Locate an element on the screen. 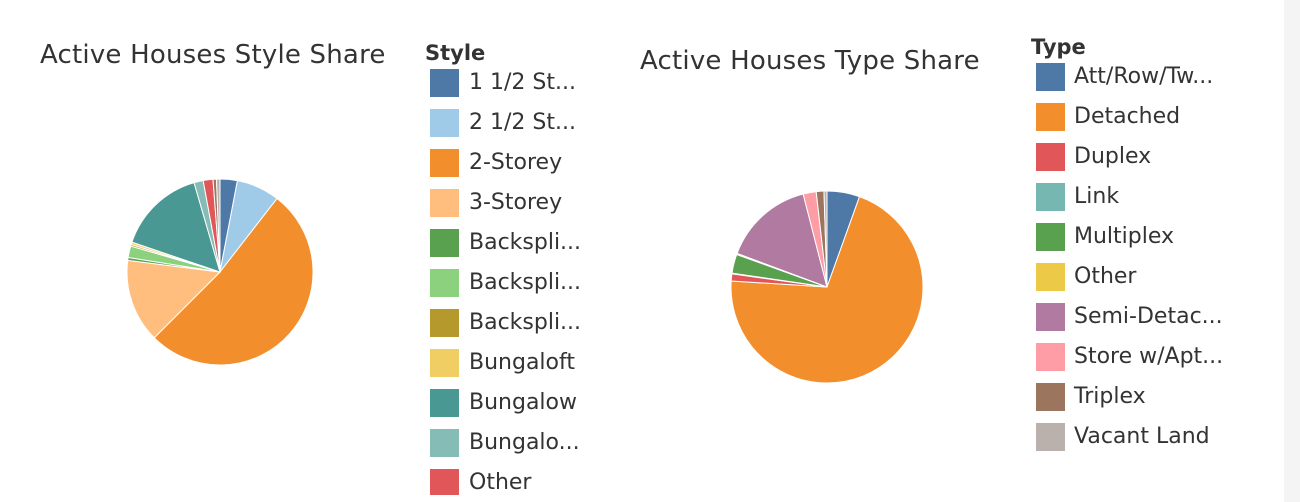 This screenshot has width=1300, height=502. style-legend-item: 2-Storey is located at coordinates (525, 168).